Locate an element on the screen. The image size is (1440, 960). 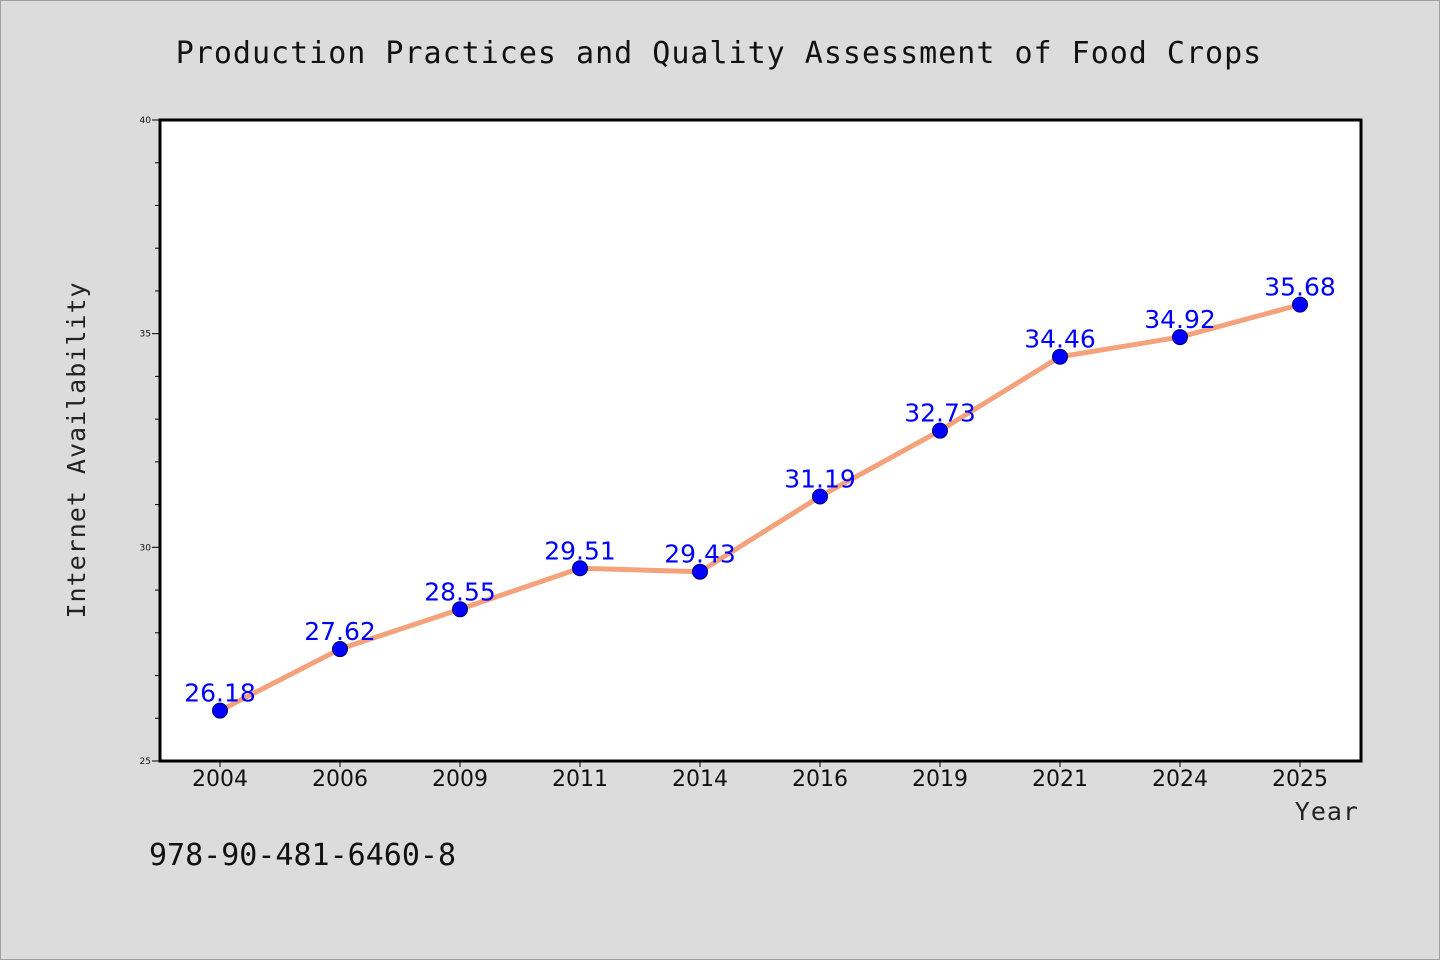
data-label: 34.92 is located at coordinates (1180, 319).